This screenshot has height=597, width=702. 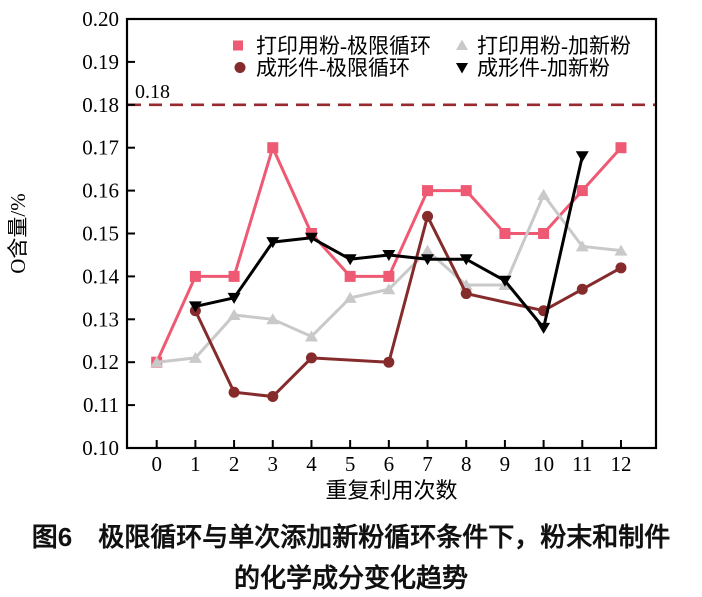 What do you see at coordinates (100, 448) in the screenshot?
I see `y-tick-label: 0.10` at bounding box center [100, 448].